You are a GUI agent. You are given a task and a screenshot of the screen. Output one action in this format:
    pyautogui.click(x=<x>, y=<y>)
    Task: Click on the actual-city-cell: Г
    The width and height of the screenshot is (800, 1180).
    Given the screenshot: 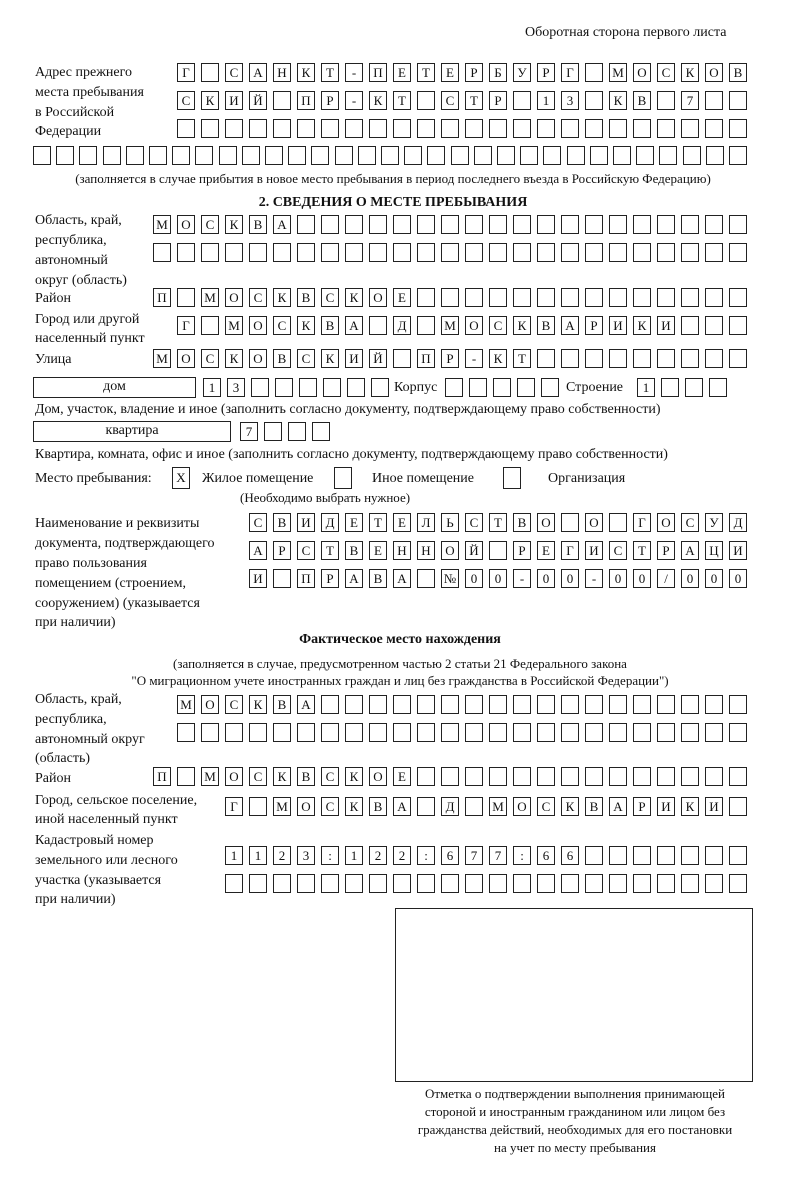 What is the action you would take?
    pyautogui.click(x=234, y=806)
    